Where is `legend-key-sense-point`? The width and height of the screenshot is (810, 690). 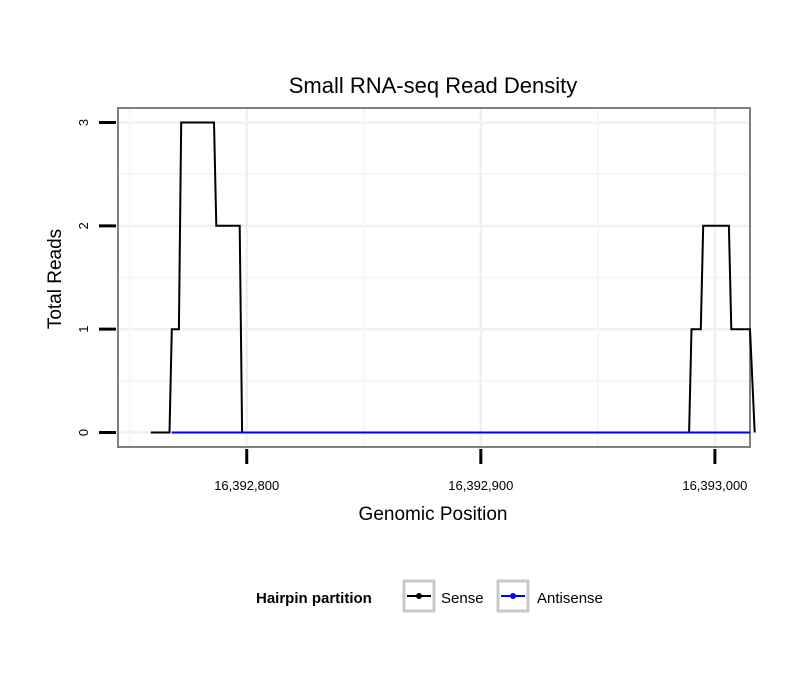 legend-key-sense-point is located at coordinates (419, 596).